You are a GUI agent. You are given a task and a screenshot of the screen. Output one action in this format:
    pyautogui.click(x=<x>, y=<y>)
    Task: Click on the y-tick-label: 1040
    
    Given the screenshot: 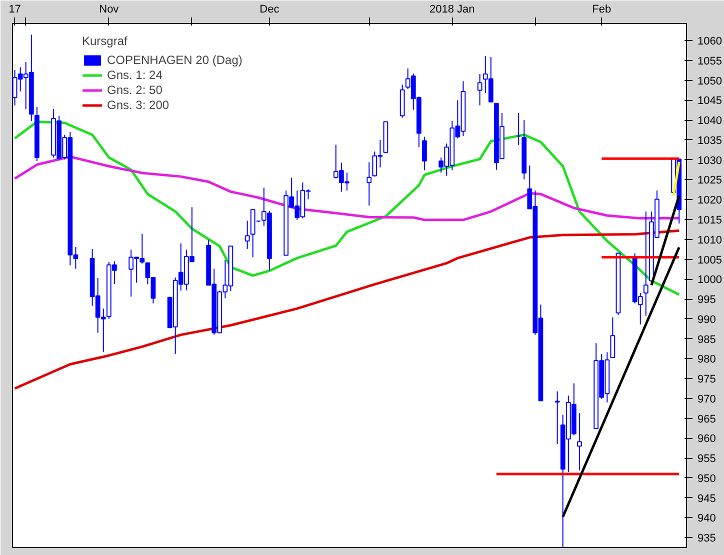 What is the action you would take?
    pyautogui.click(x=710, y=121)
    